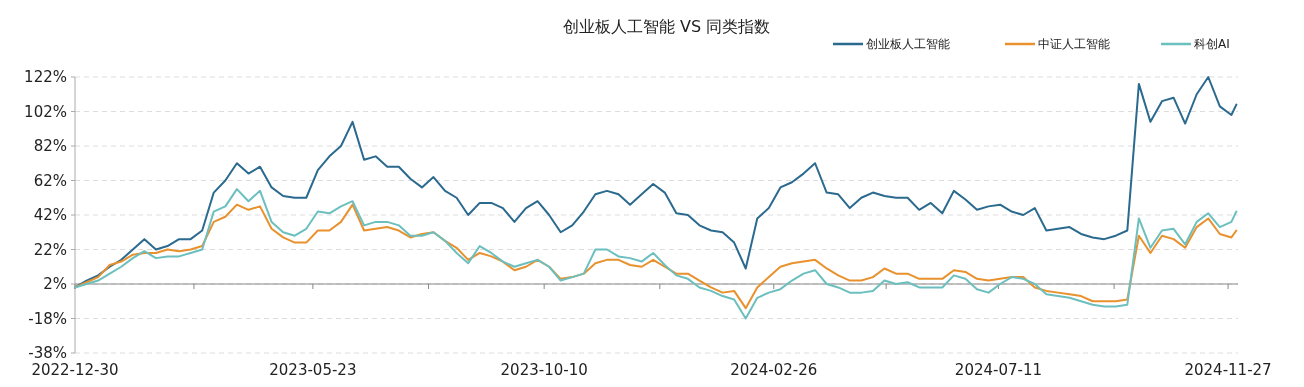  Describe the element at coordinates (50, 215) in the screenshot. I see `y-tick-label: 42%` at that location.